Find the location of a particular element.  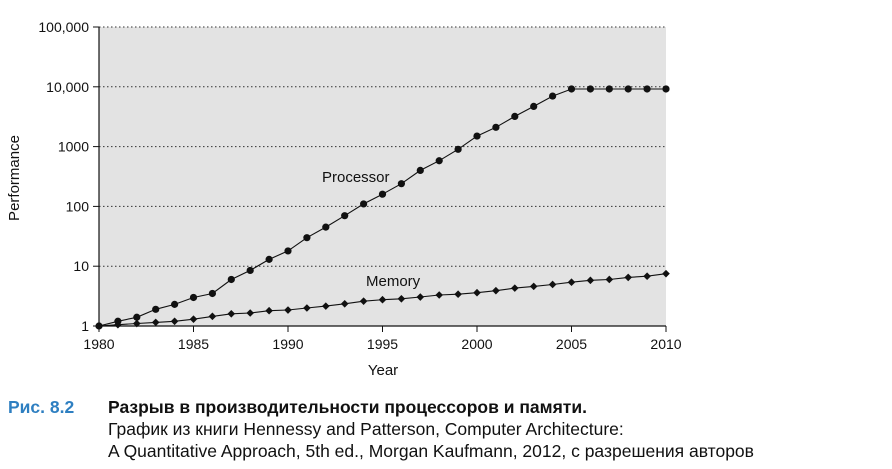

x-tick-label: 1995 is located at coordinates (382, 344).